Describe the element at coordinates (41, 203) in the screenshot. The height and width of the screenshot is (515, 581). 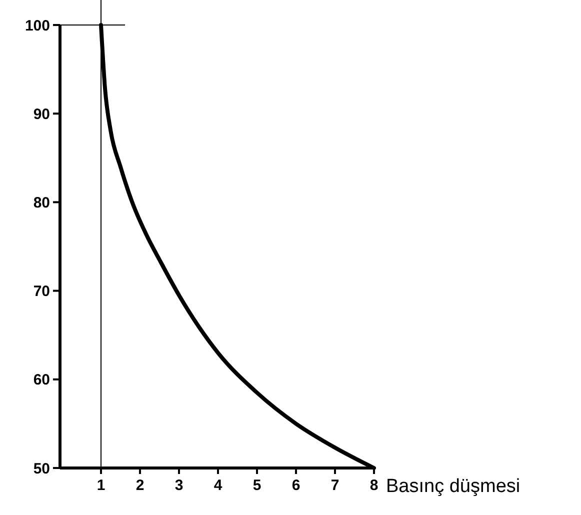
I see `y-tick-label: 80` at that location.